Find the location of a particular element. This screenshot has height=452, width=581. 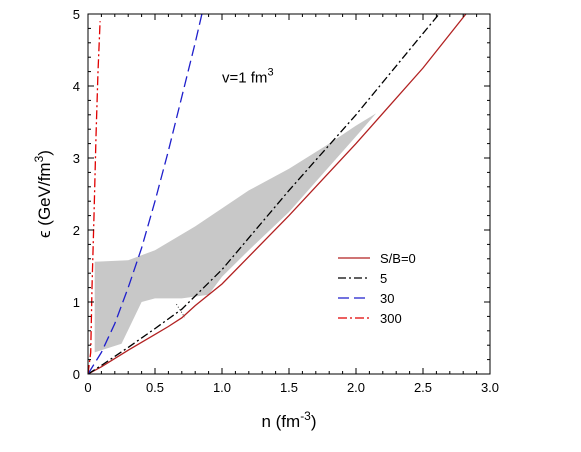

x-tick-label: 2.5 is located at coordinates (423, 387).